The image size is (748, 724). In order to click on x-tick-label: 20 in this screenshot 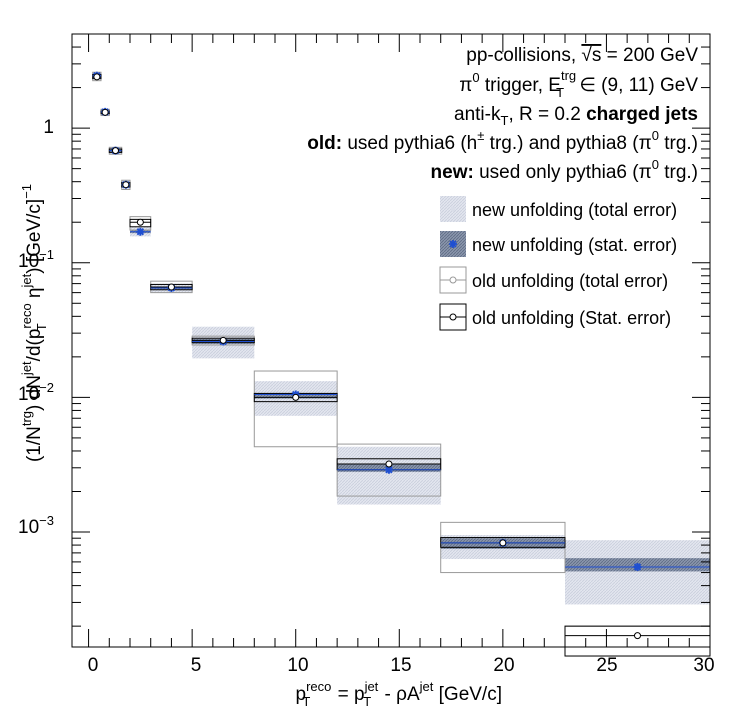, I will do `click(503, 665)`.